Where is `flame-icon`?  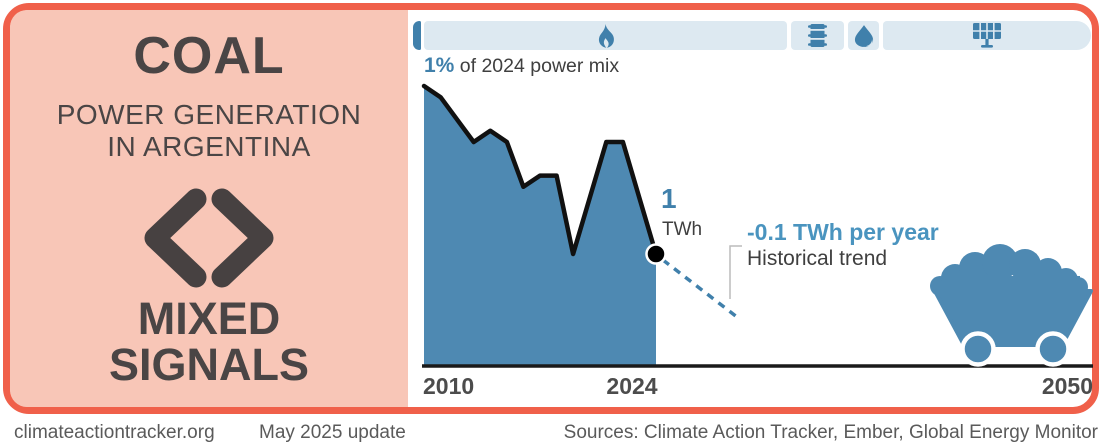 flame-icon is located at coordinates (606, 35).